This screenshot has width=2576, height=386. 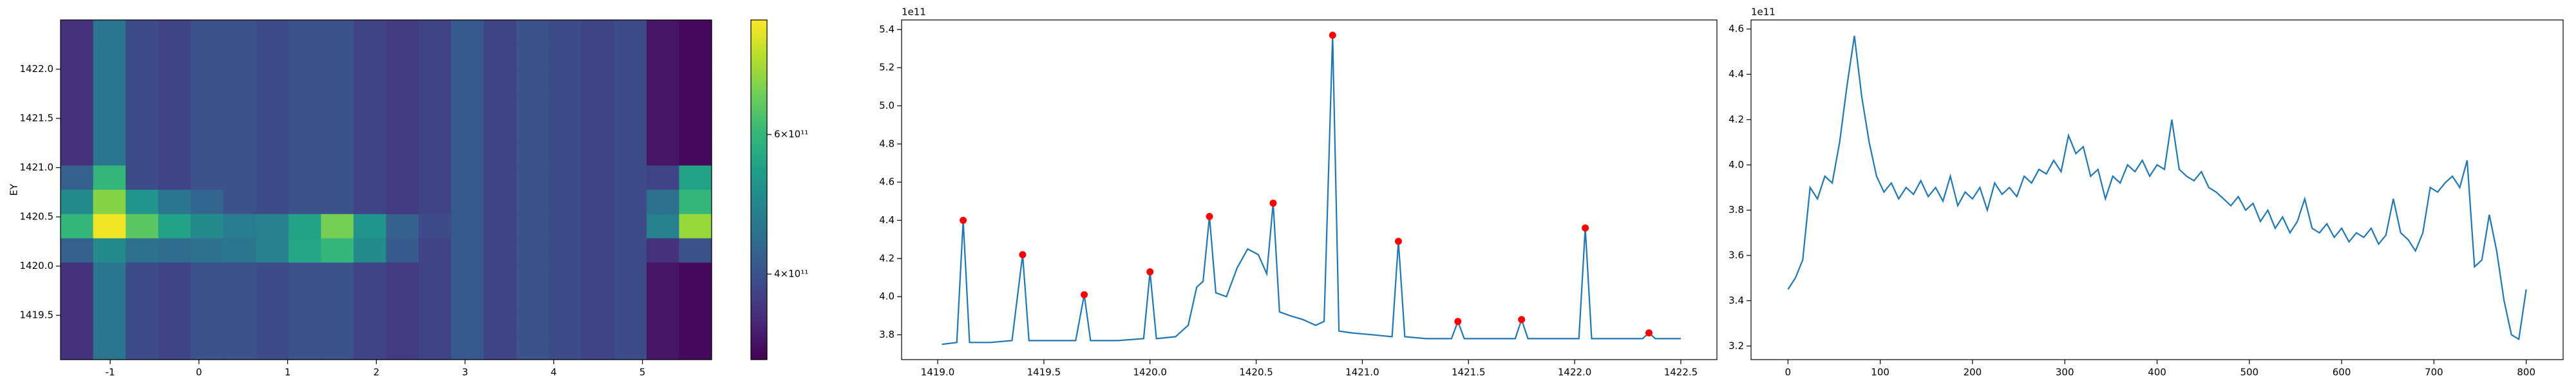 What do you see at coordinates (1469, 372) in the screenshot?
I see `x-tick-label: 1421.5` at bounding box center [1469, 372].